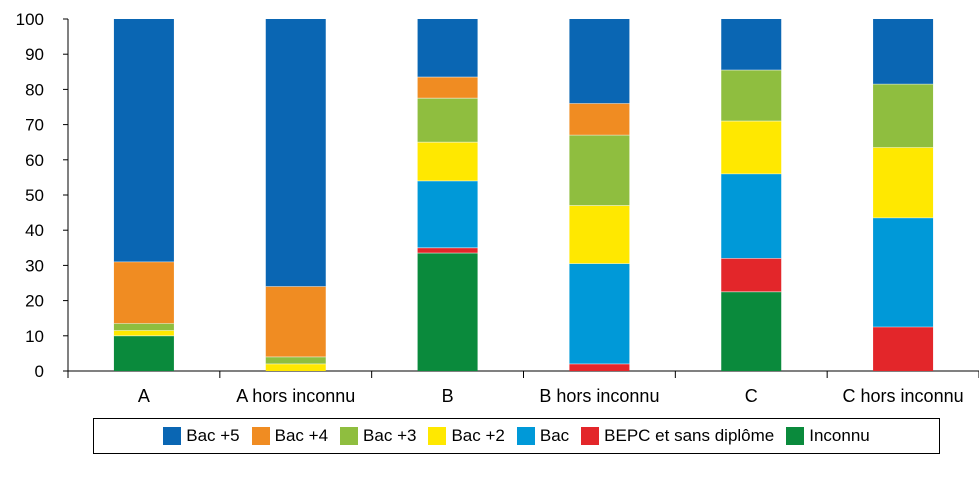 The width and height of the screenshot is (979, 483). I want to click on y-axis: 0 10 20 30 40 50 60 70 80 90 100, so click(42, 195).